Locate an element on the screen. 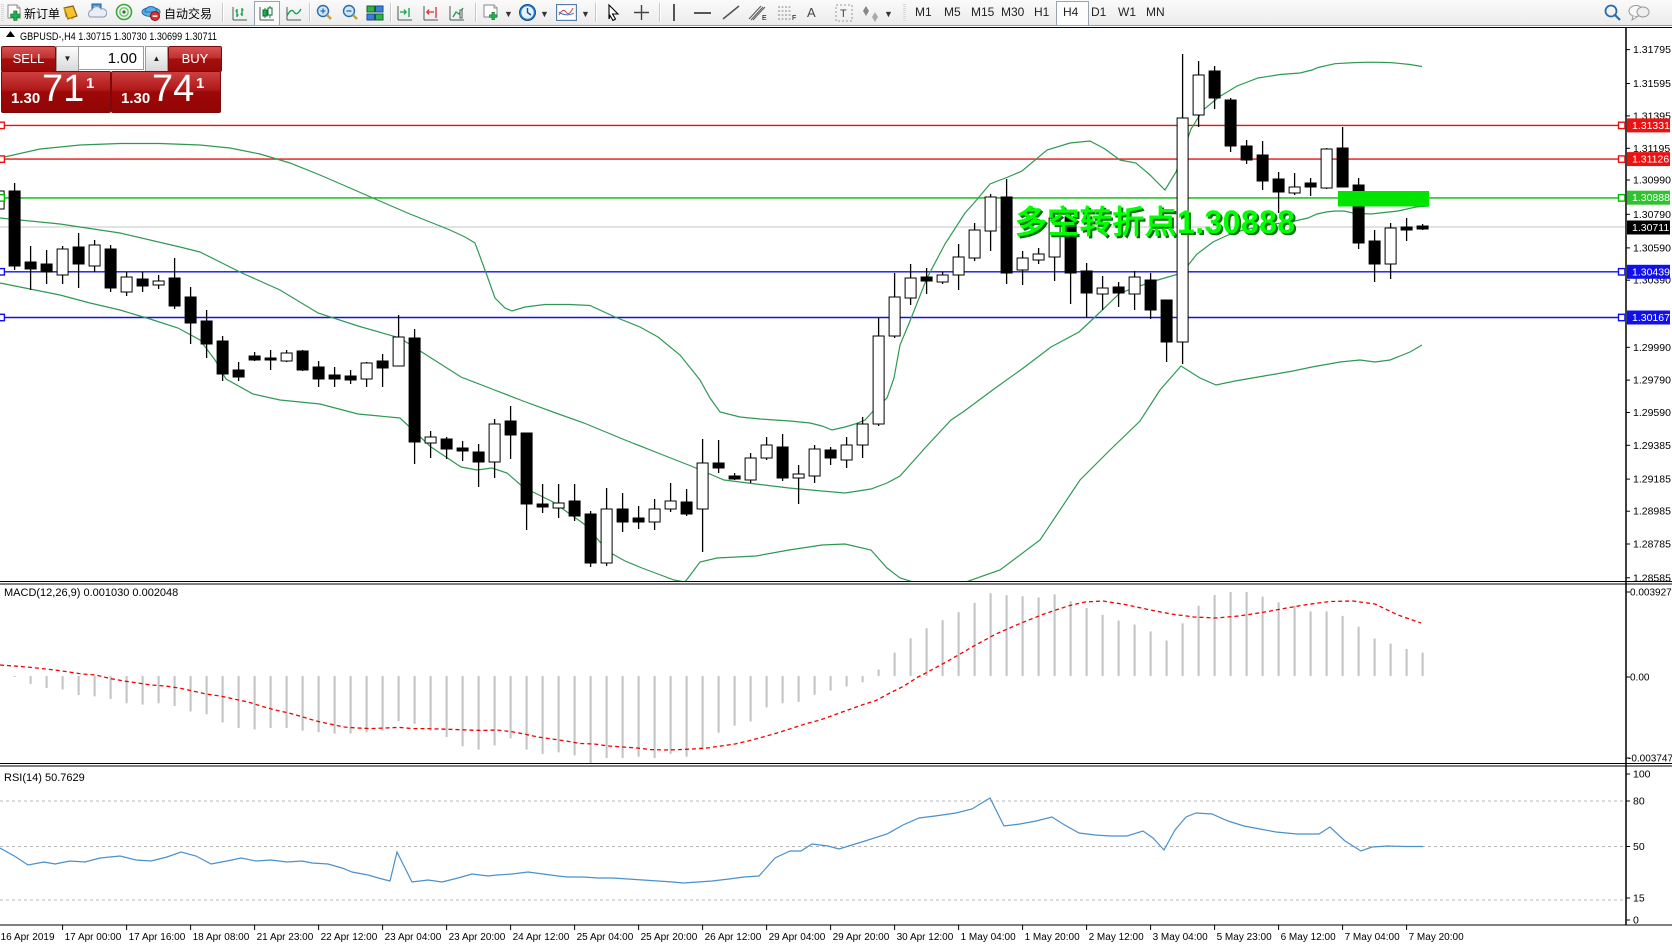 The width and height of the screenshot is (1672, 947). svg-text: 18 Apr 08:00 is located at coordinates (221, 937).